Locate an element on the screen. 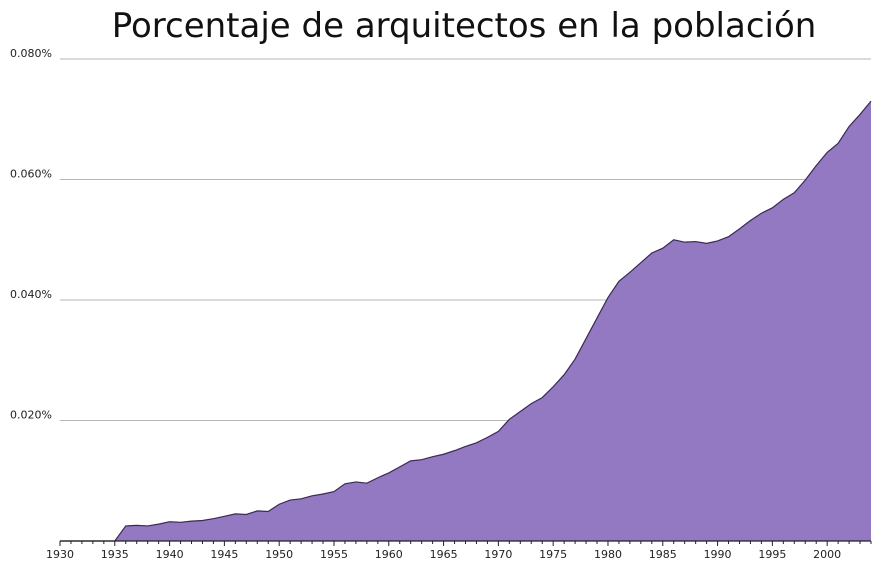  y-tick-label: 0.060% is located at coordinates (31, 174).